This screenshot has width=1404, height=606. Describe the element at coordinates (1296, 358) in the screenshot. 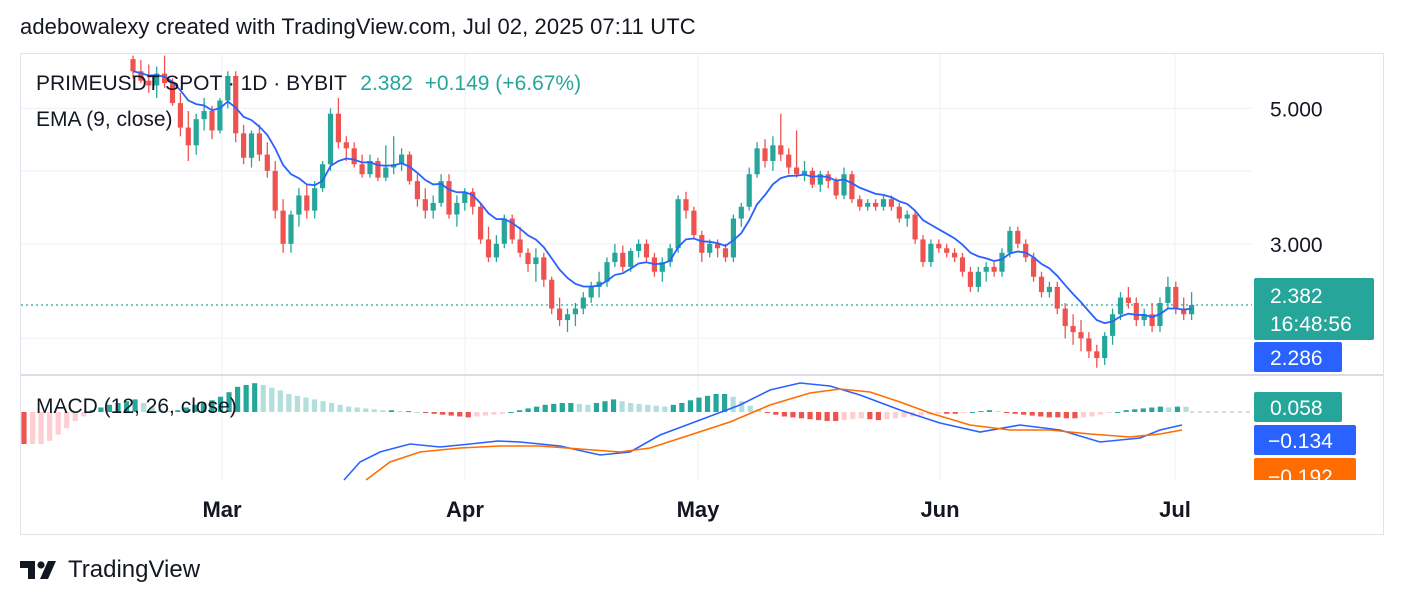

I see `ema-tag: 2.286` at that location.